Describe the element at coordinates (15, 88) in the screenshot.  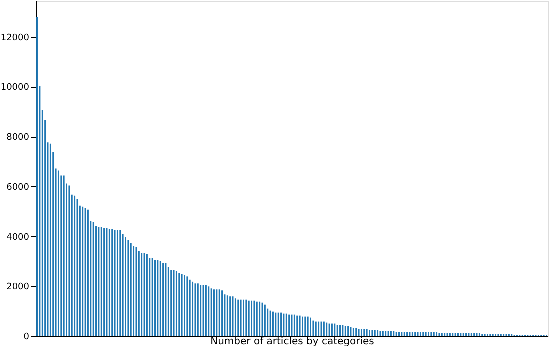
I see `y-tick-label: 10000` at that location.